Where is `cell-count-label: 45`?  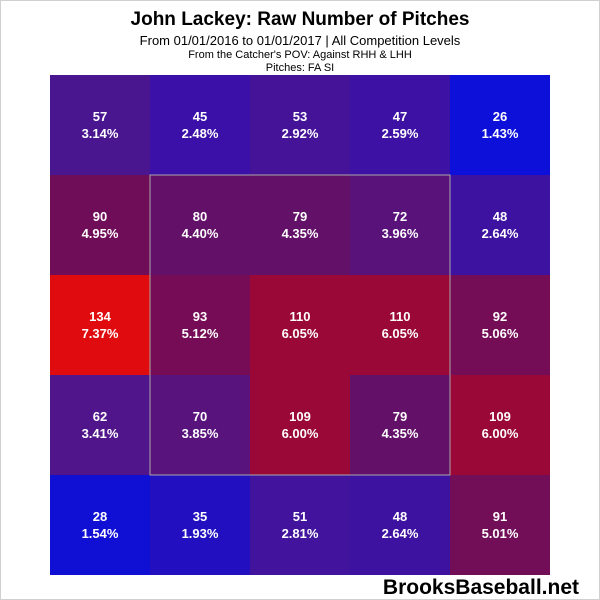 cell-count-label: 45 is located at coordinates (200, 116).